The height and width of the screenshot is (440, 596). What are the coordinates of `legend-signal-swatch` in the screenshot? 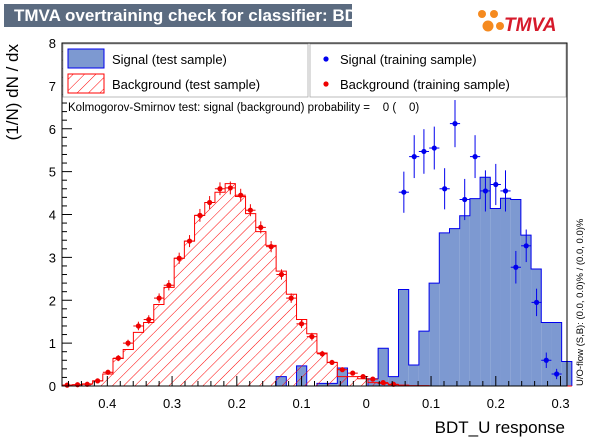 It's located at (86, 58).